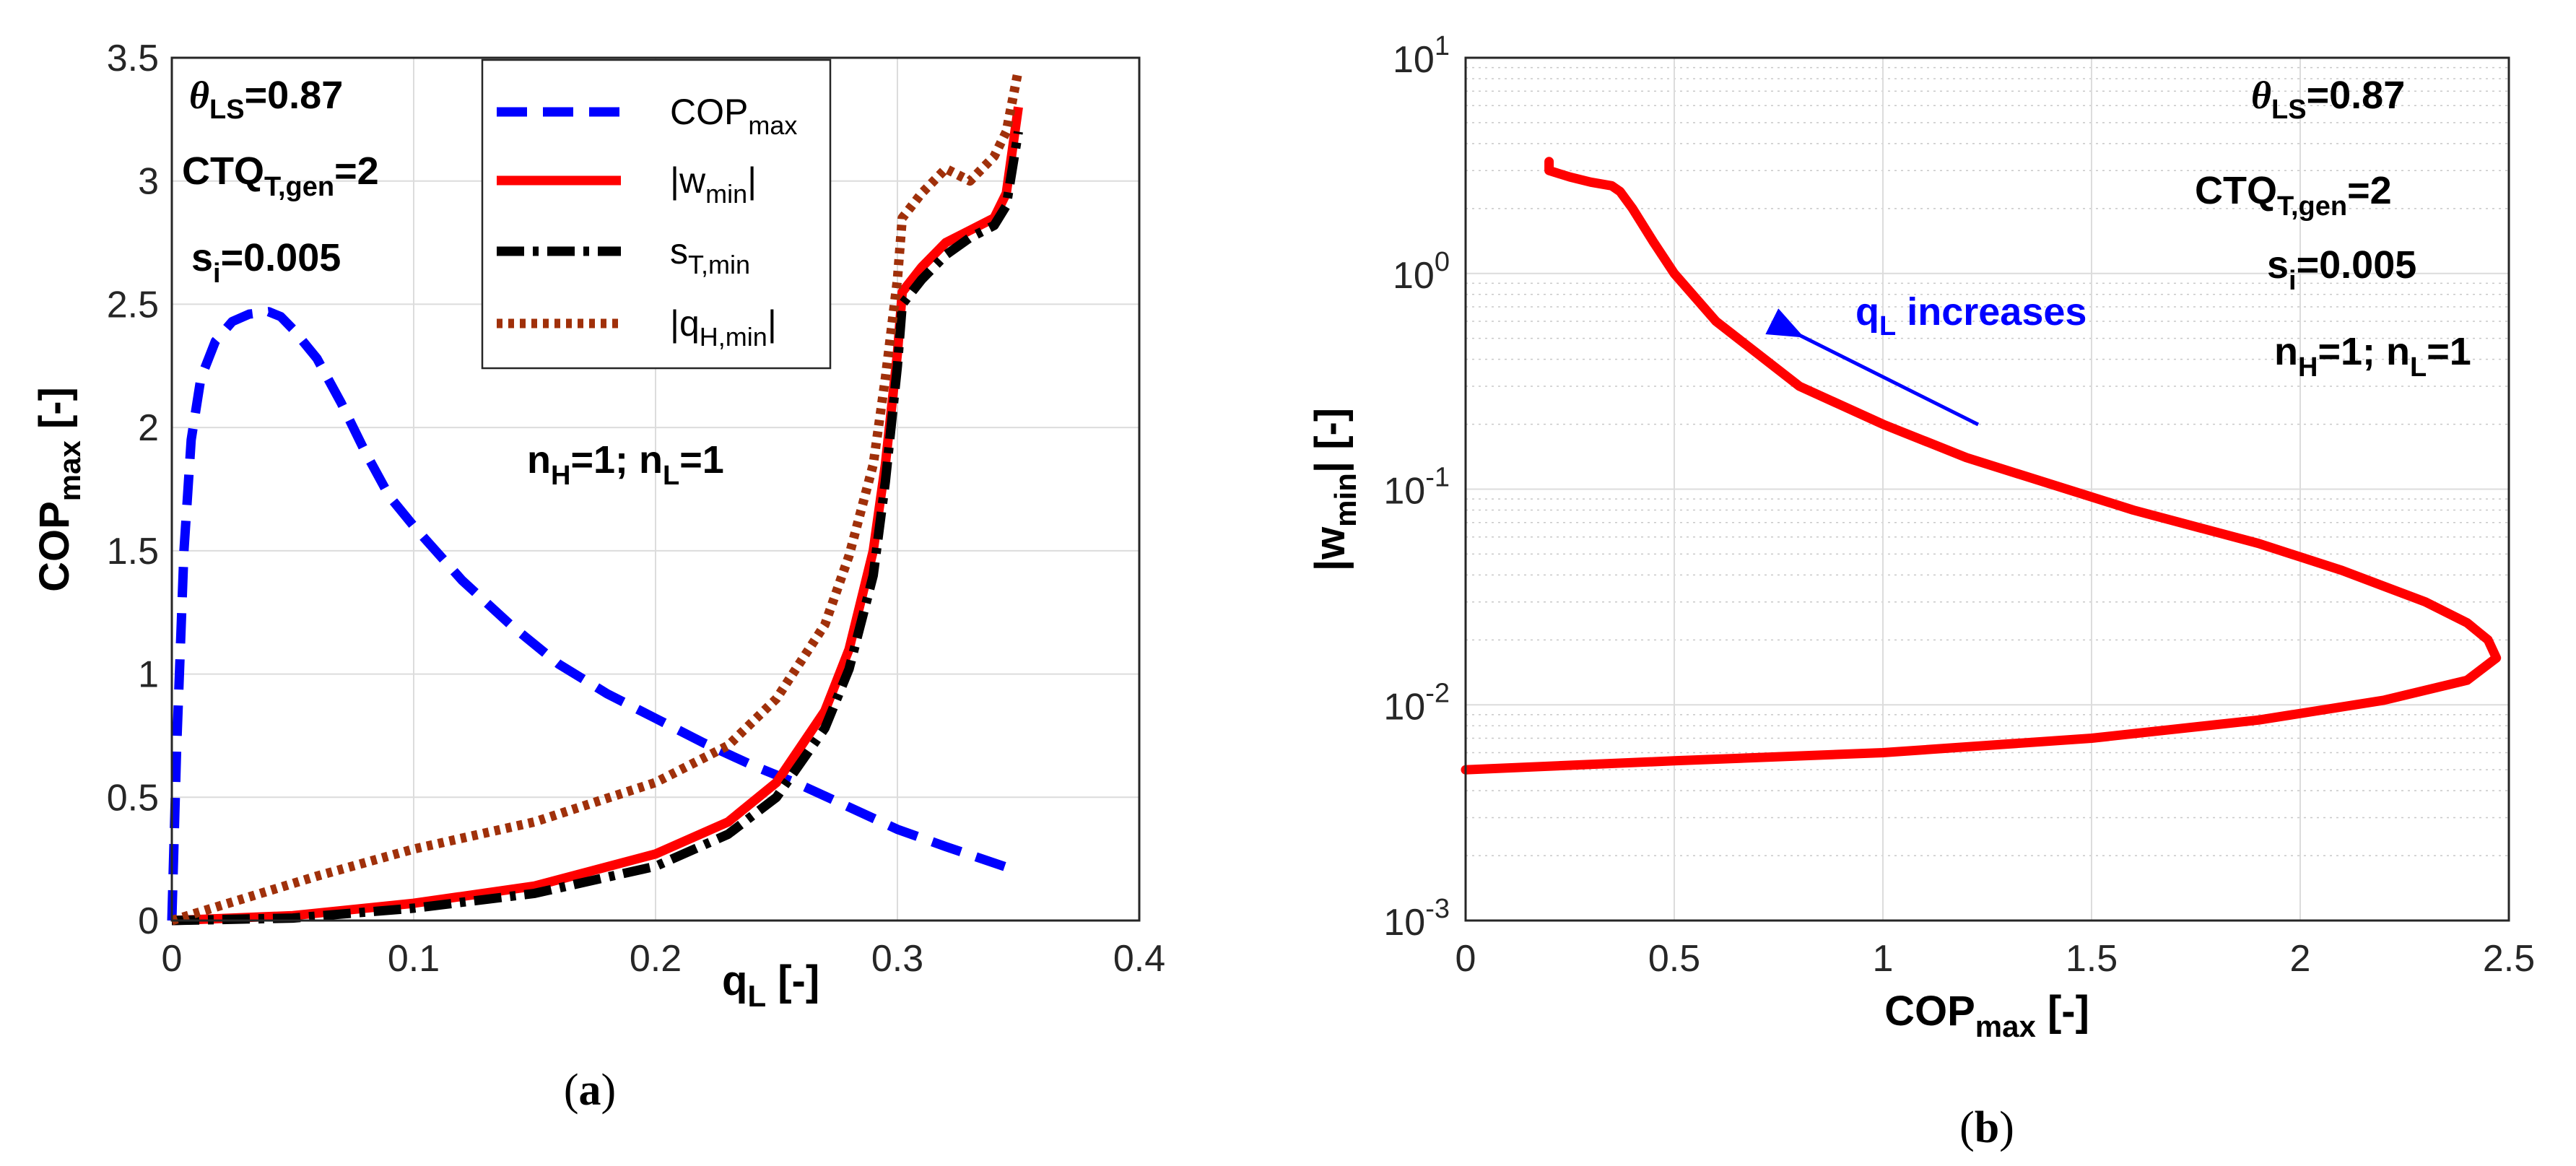 The height and width of the screenshot is (1166, 2576). What do you see at coordinates (133, 305) in the screenshot?
I see `panel-a-ytick-label: 2.5` at bounding box center [133, 305].